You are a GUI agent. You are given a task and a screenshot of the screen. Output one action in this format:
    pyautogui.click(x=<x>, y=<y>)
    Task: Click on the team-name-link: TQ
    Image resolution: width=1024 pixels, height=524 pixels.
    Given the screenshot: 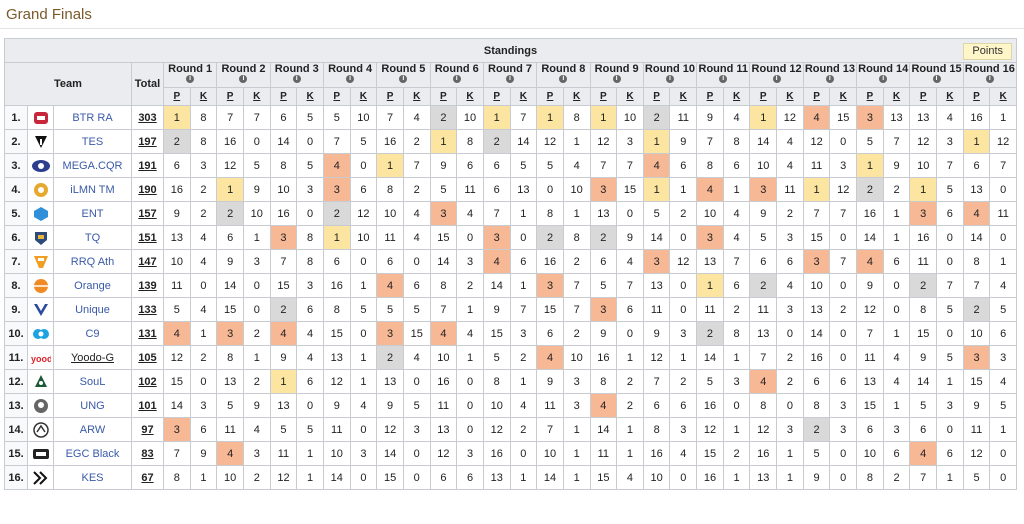 What is the action you would take?
    pyautogui.click(x=92, y=237)
    